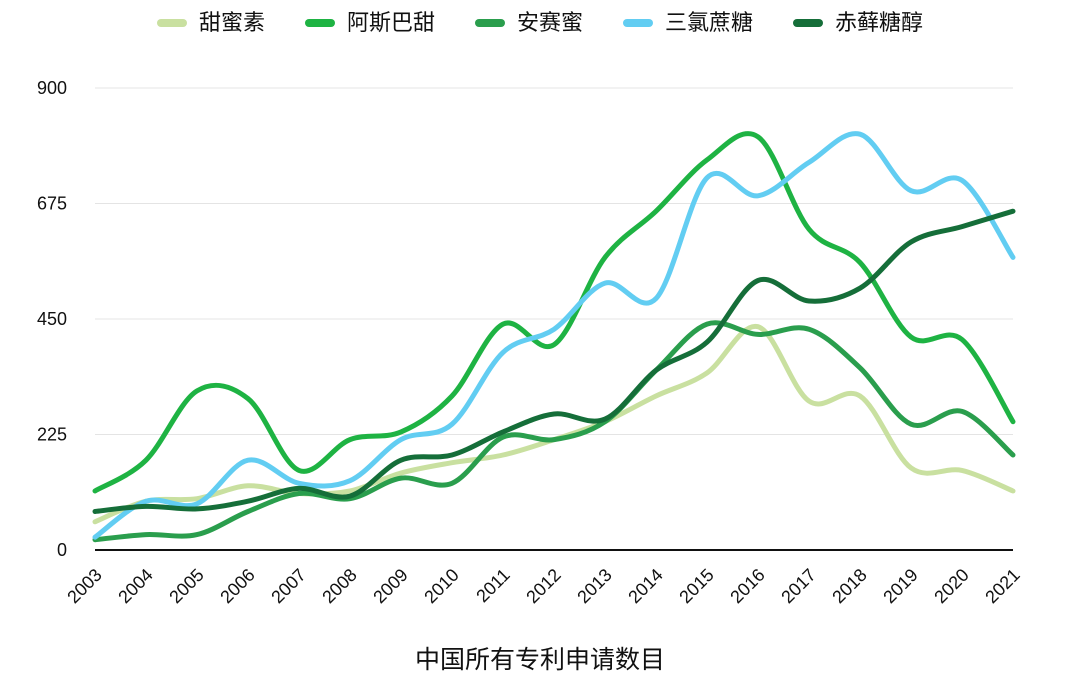  What do you see at coordinates (231, 22) in the screenshot?
I see `legend-label: 甜蜜素` at bounding box center [231, 22].